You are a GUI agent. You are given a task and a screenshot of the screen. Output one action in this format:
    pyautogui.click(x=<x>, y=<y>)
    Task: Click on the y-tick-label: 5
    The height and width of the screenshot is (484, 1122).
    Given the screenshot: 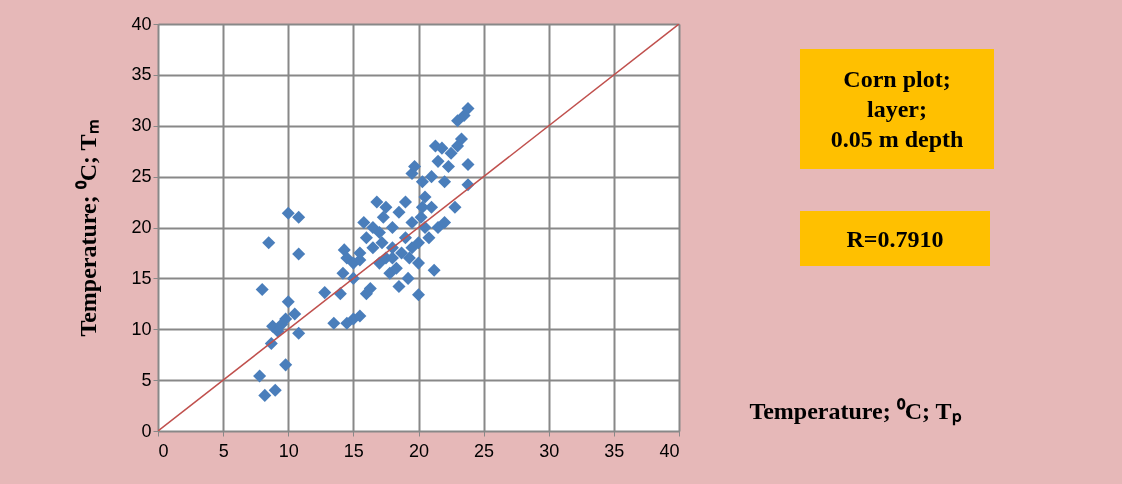 What is the action you would take?
    pyautogui.click(x=146, y=379)
    